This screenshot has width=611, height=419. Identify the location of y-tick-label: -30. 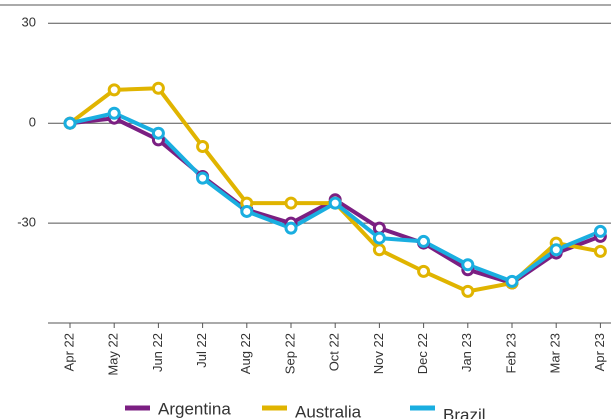
(26, 222).